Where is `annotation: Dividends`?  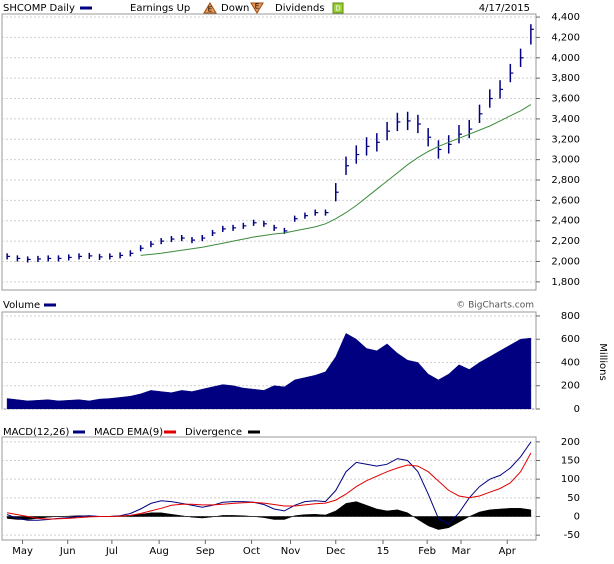 annotation: Dividends is located at coordinates (300, 8).